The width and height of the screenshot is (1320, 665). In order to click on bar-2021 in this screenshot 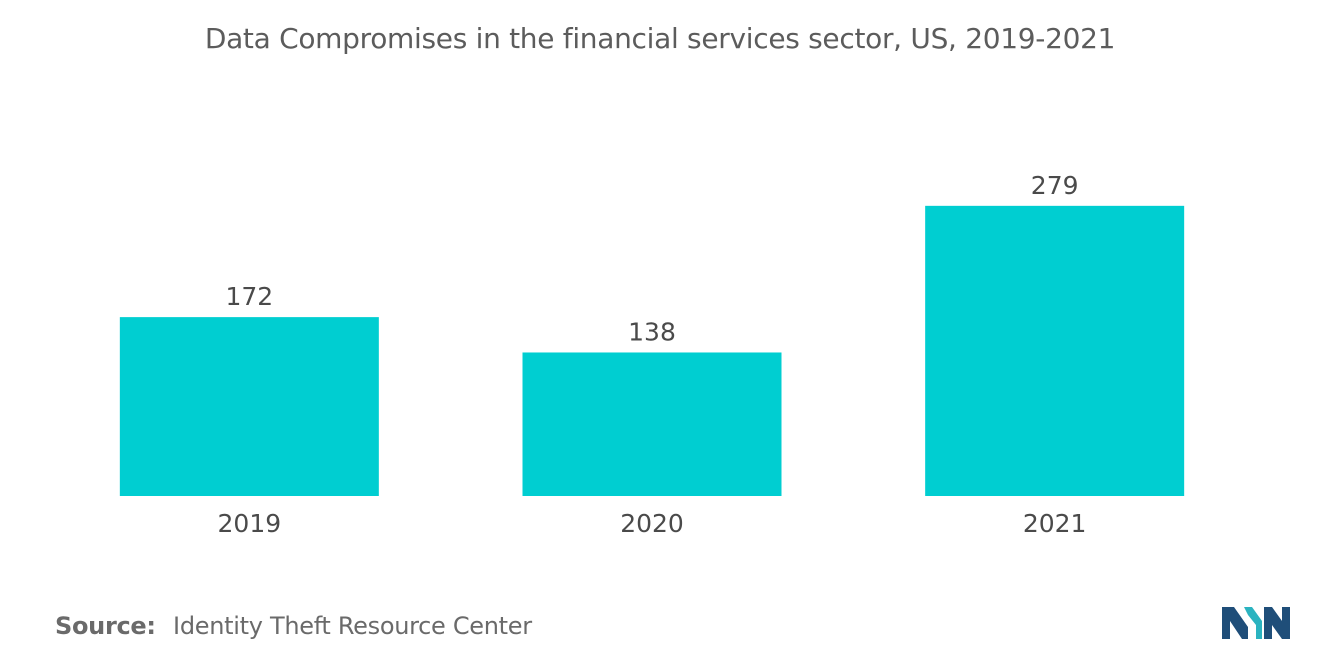, I will do `click(1055, 350)`.